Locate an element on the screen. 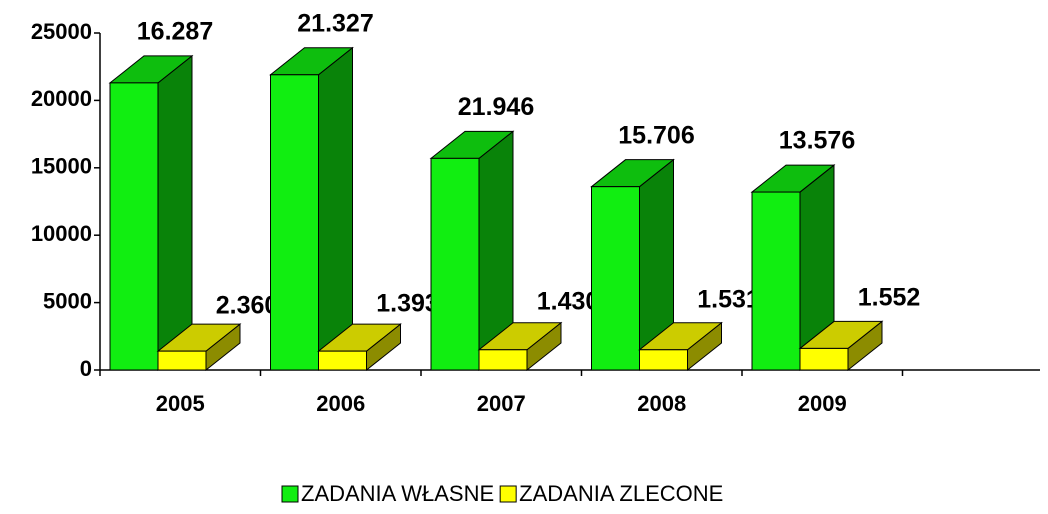  y-tick-label: 20000 is located at coordinates (61, 98).